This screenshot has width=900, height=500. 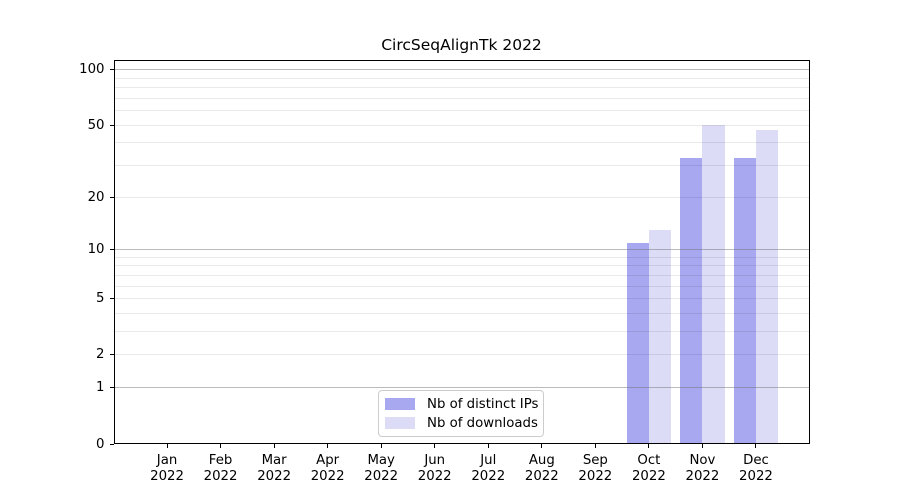 I want to click on bar-distinct-ips-nov, so click(x=691, y=301).